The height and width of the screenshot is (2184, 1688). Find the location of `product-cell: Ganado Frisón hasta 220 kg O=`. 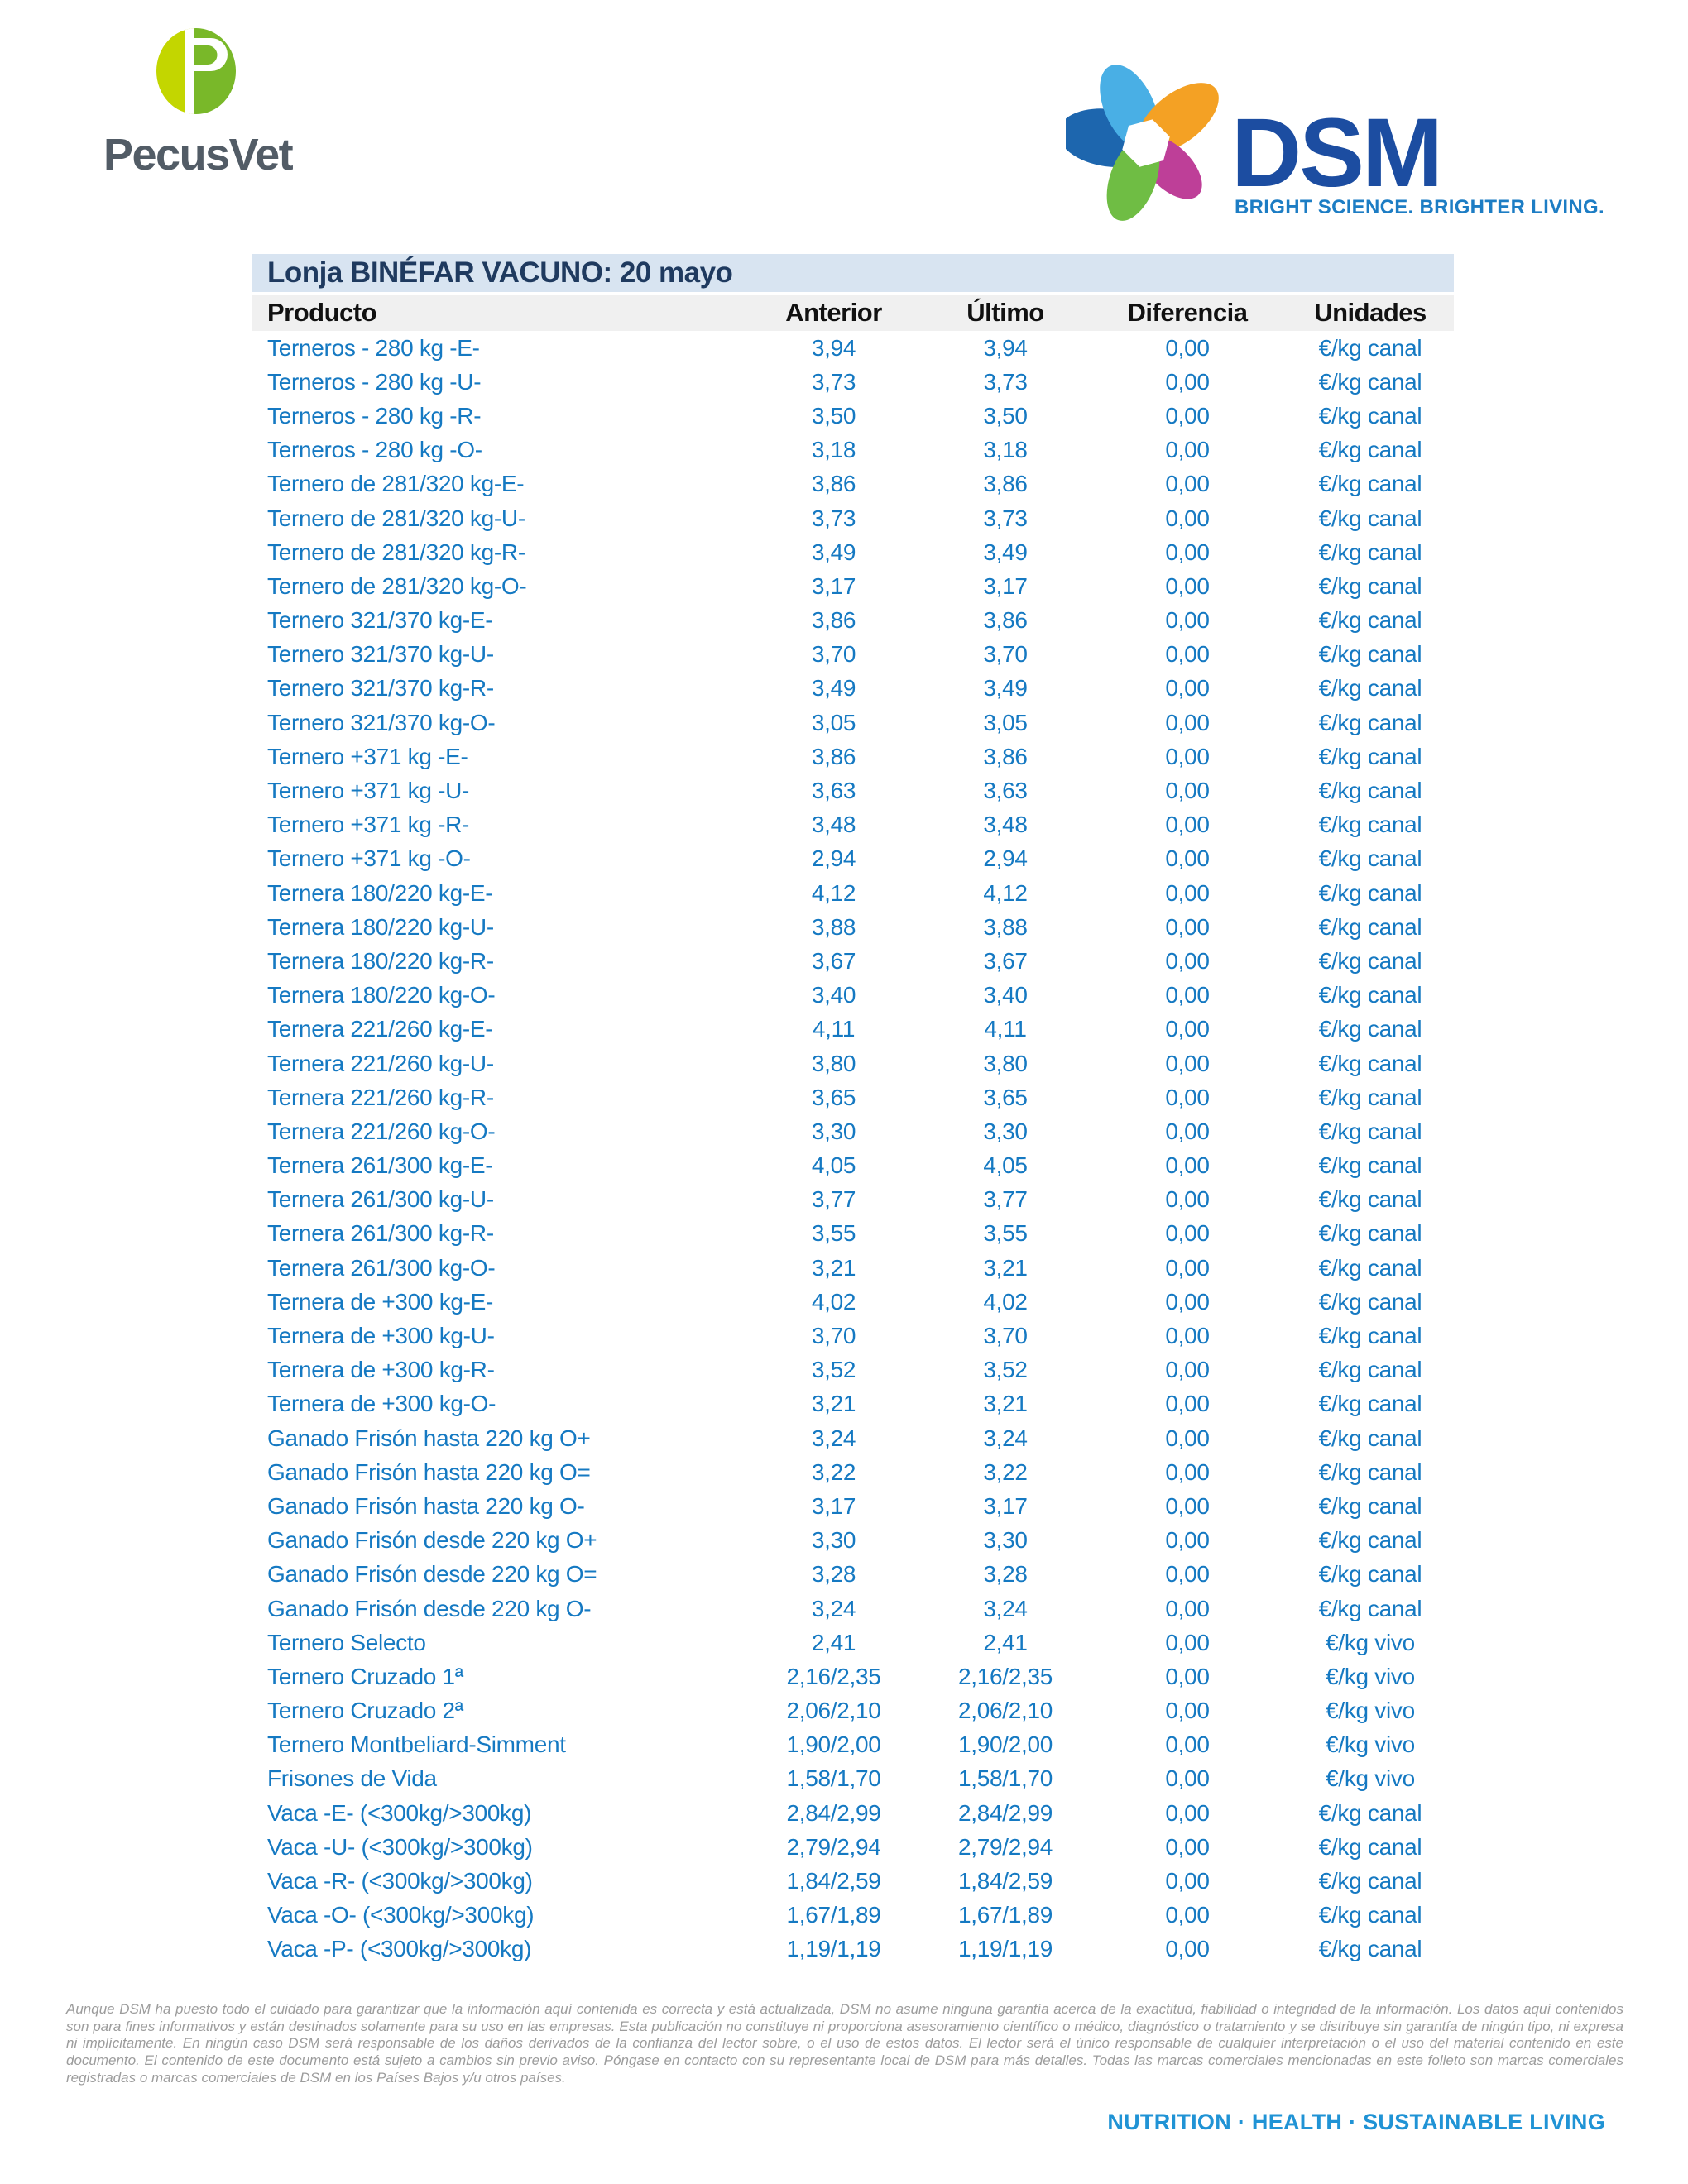

product-cell: Ganado Frisón hasta 220 kg O= is located at coordinates (429, 1471).